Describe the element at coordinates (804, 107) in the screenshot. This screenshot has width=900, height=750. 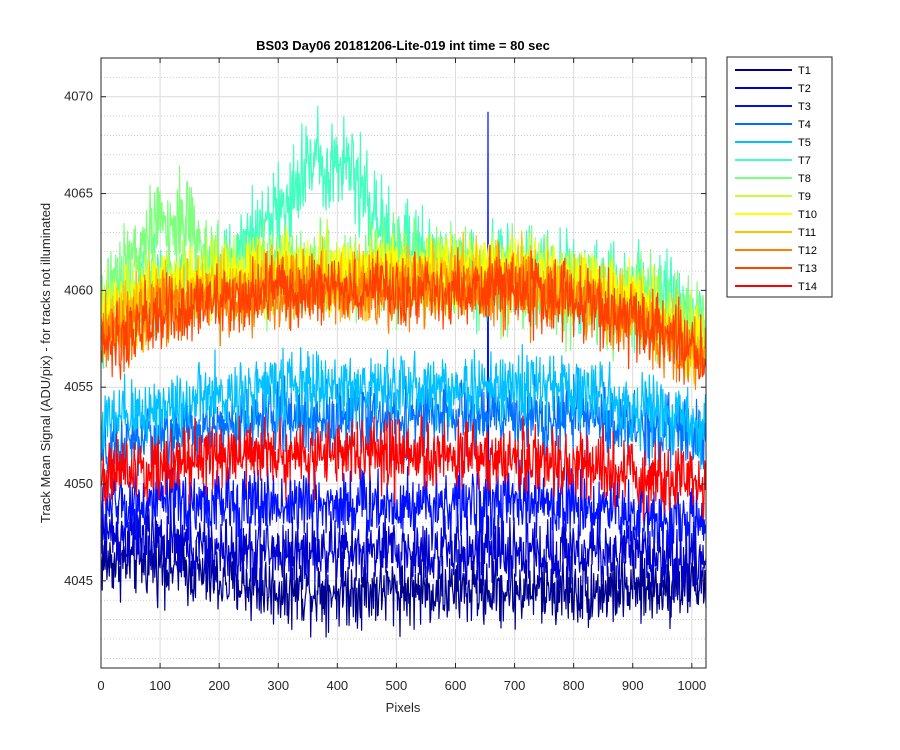
I see `legend-label-t3: T3` at that location.